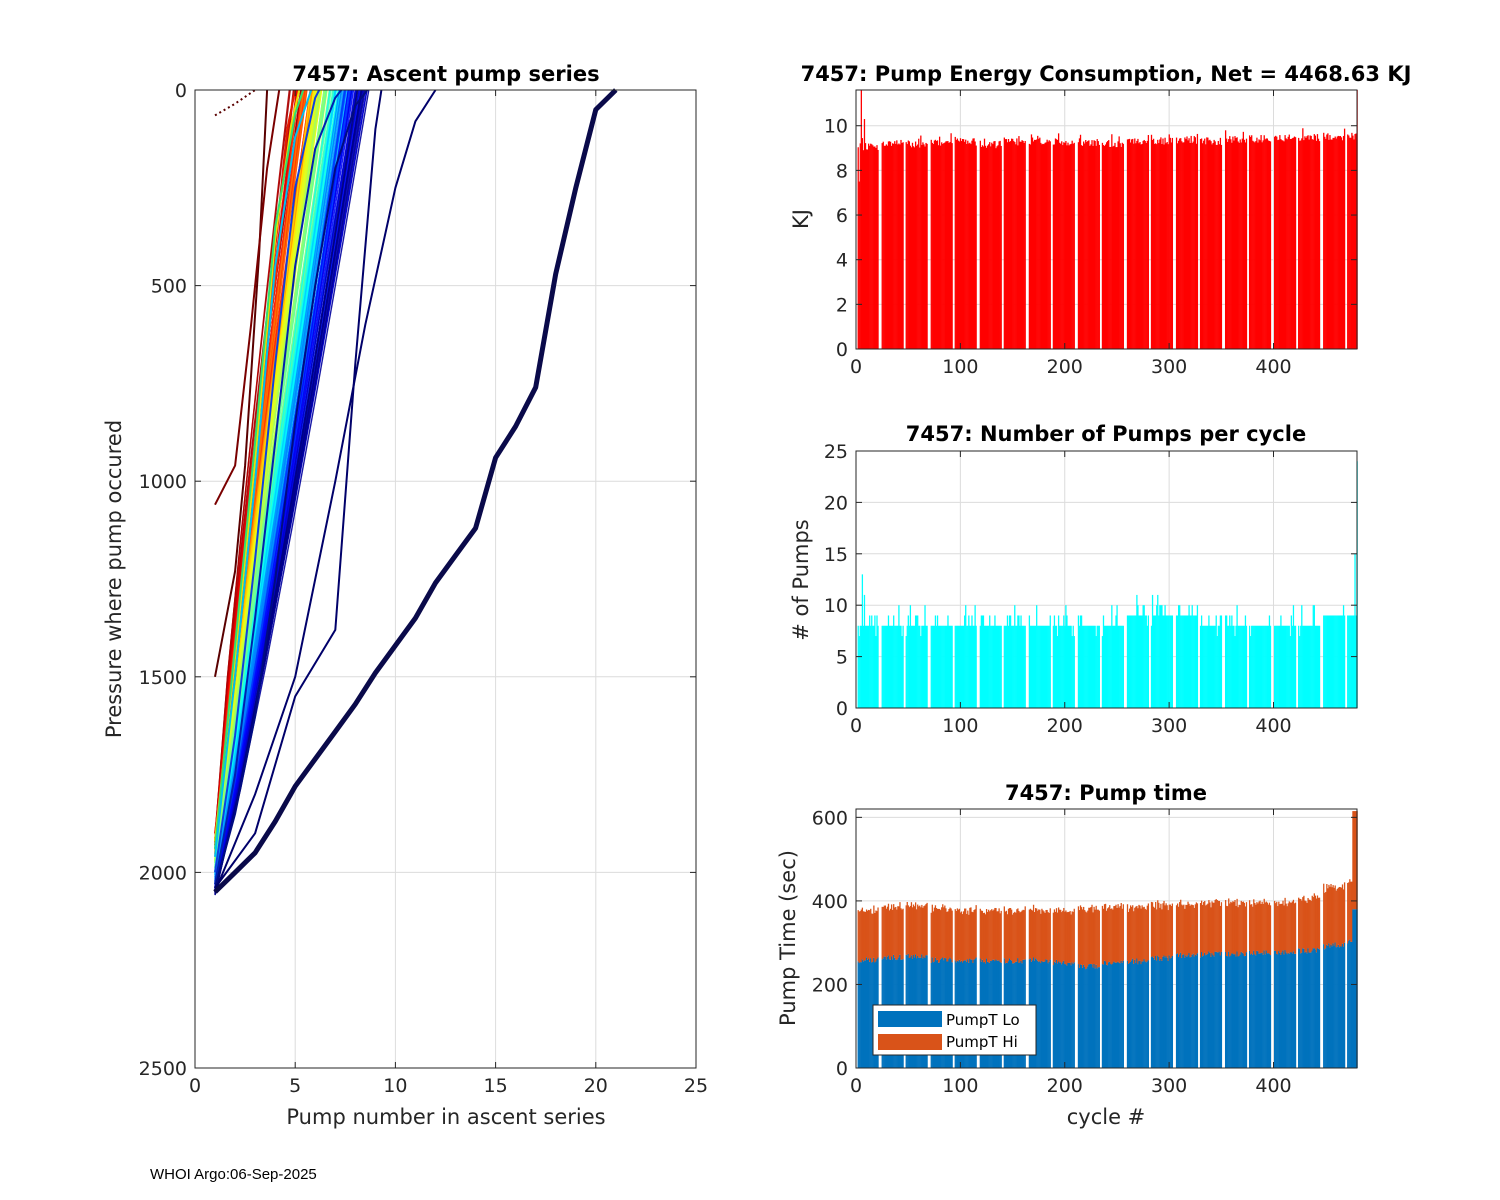 This screenshot has height=1200, width=1500. Describe the element at coordinates (1065, 367) in the screenshot. I see `x-tick-label: 200` at that location.